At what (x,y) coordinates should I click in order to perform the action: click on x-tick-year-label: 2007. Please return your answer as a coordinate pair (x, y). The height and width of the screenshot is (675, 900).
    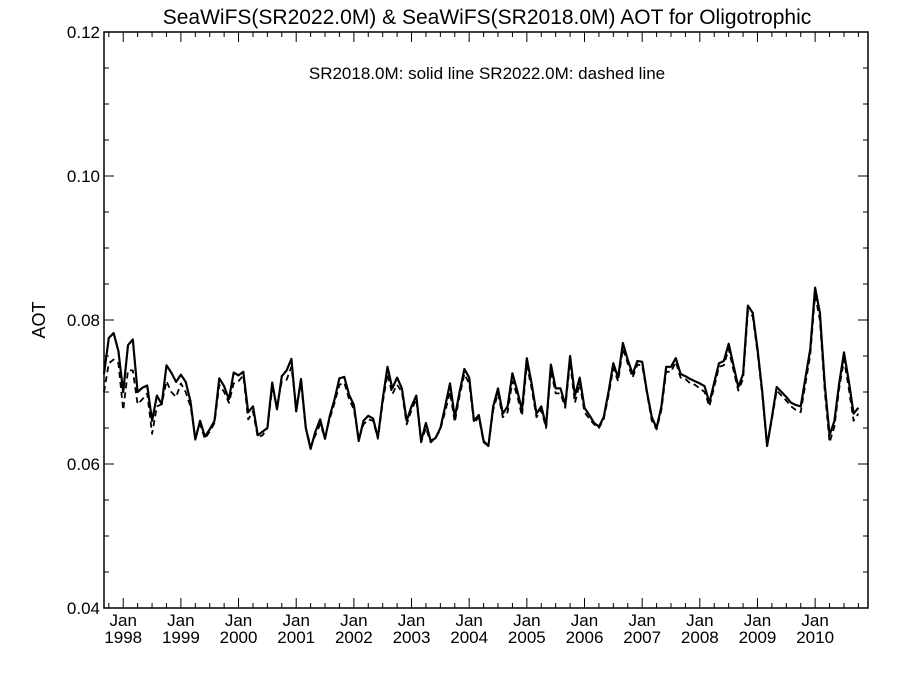
    Looking at the image, I should click on (642, 637).